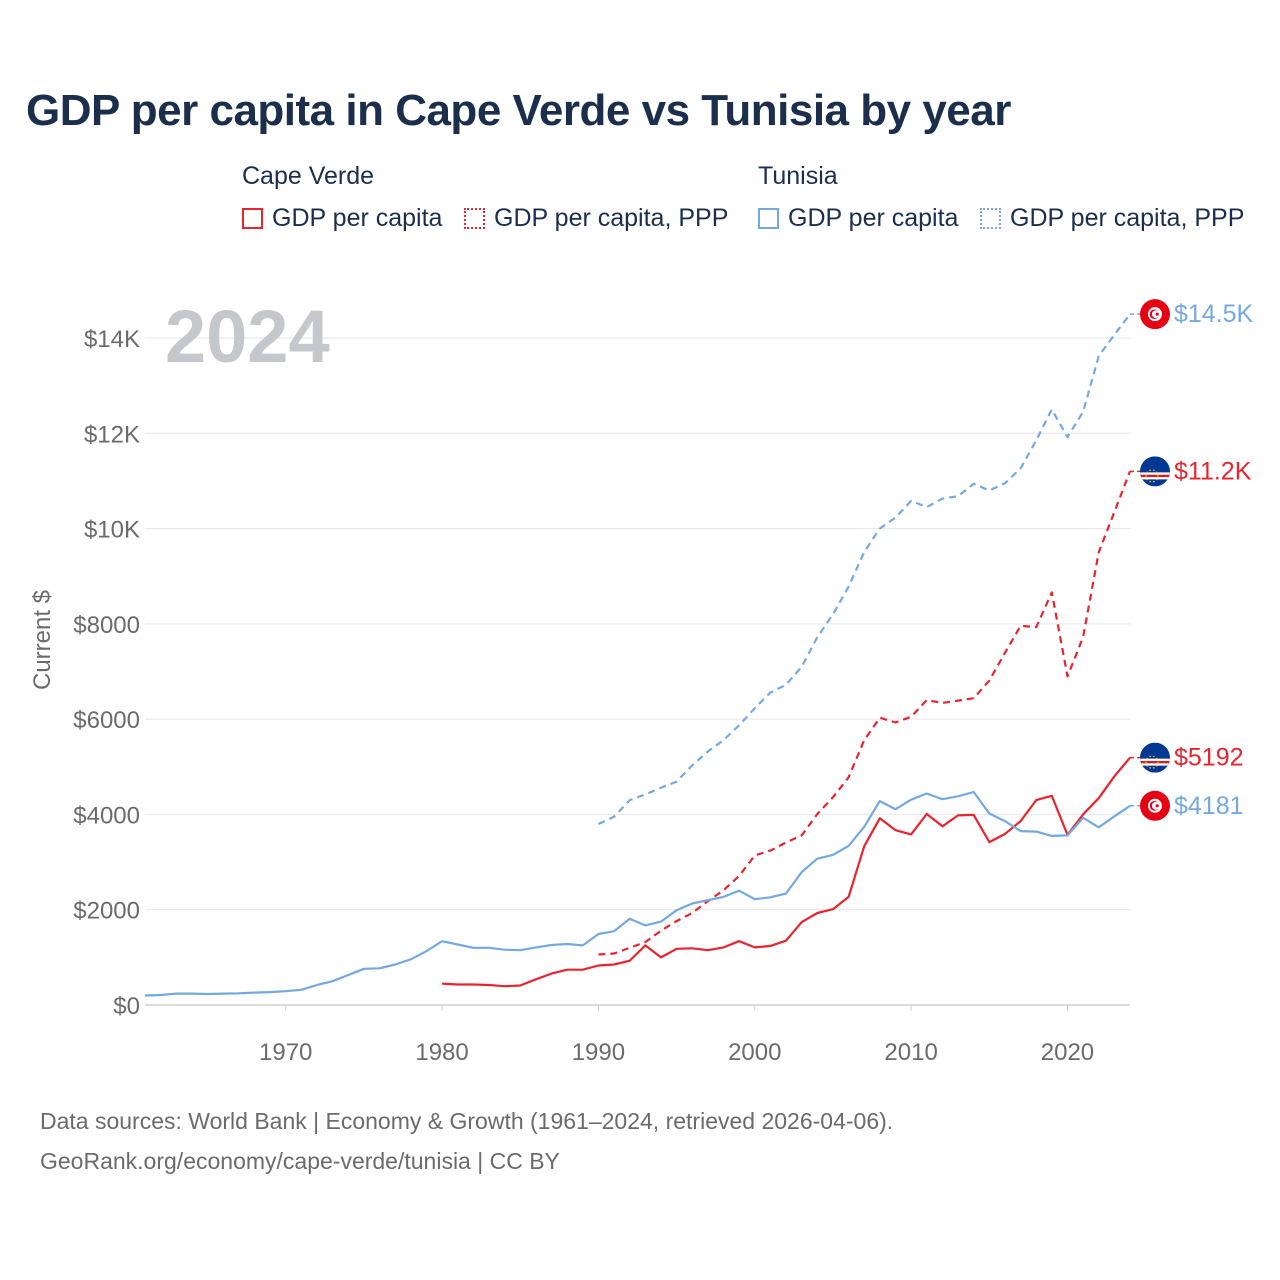 The image size is (1280, 1280). What do you see at coordinates (1209, 758) in the screenshot?
I see `end-value-label: $5192` at bounding box center [1209, 758].